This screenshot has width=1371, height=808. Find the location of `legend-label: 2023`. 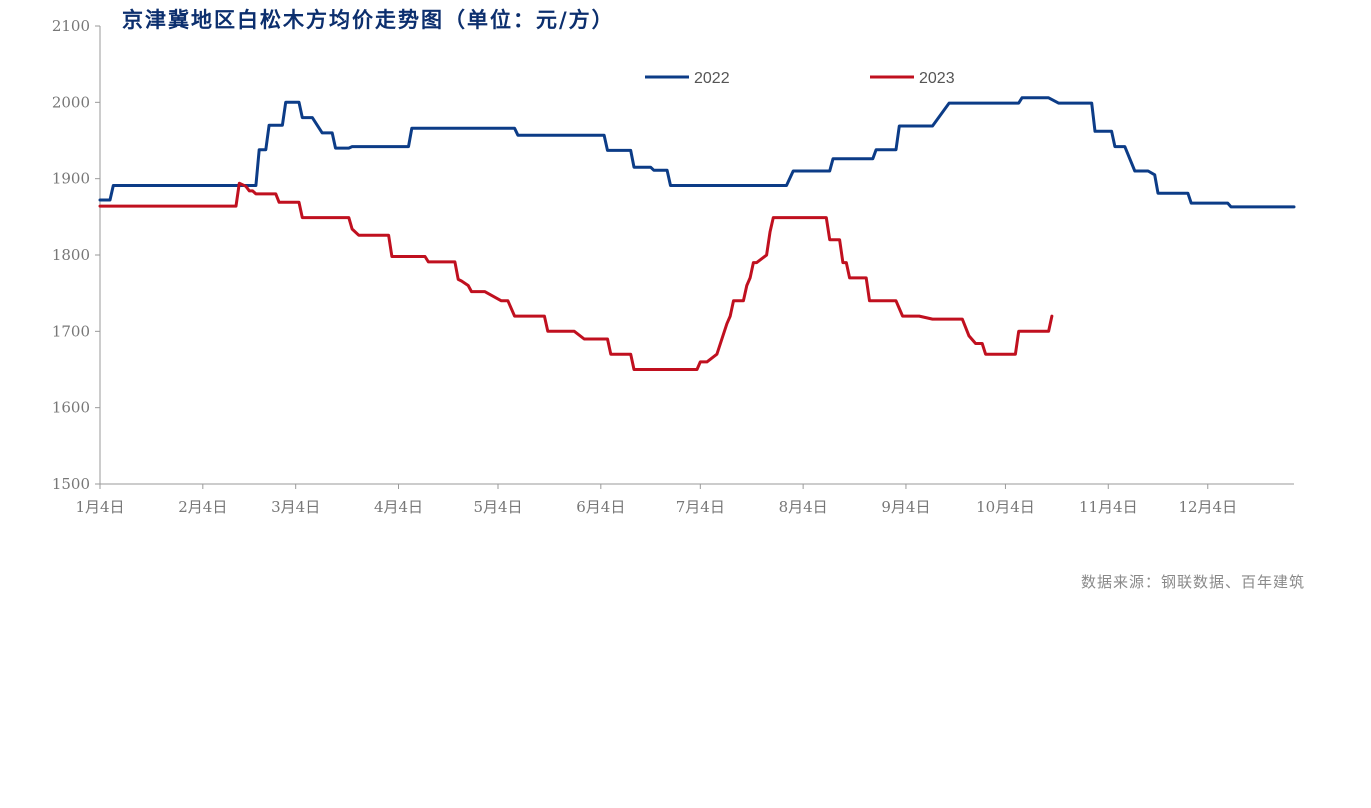

legend-label: 2023 is located at coordinates (937, 78).